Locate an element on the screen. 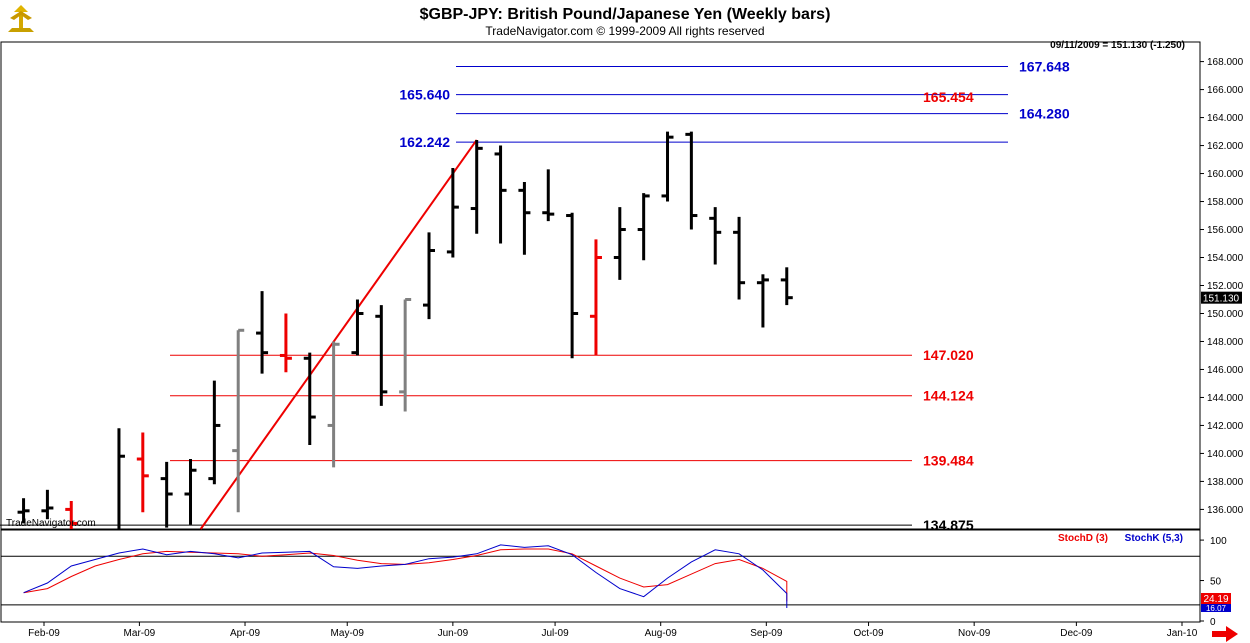 This screenshot has height=643, width=1250. level-label: 165.640 is located at coordinates (424, 95).